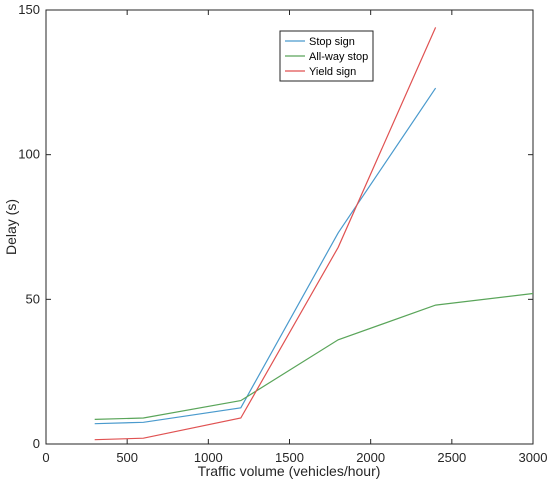 The width and height of the screenshot is (550, 484). What do you see at coordinates (533, 457) in the screenshot?
I see `x-tick-label: 3000` at bounding box center [533, 457].